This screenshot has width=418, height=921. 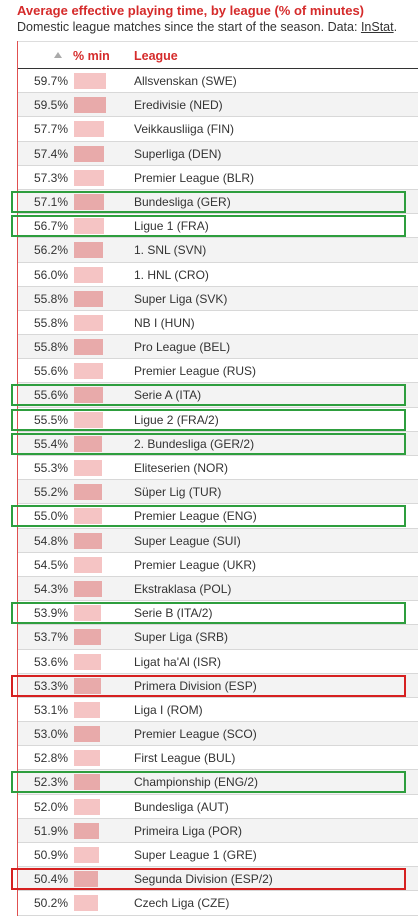 I want to click on table-row: 54.8% Super League (SUI), so click(x=218, y=540).